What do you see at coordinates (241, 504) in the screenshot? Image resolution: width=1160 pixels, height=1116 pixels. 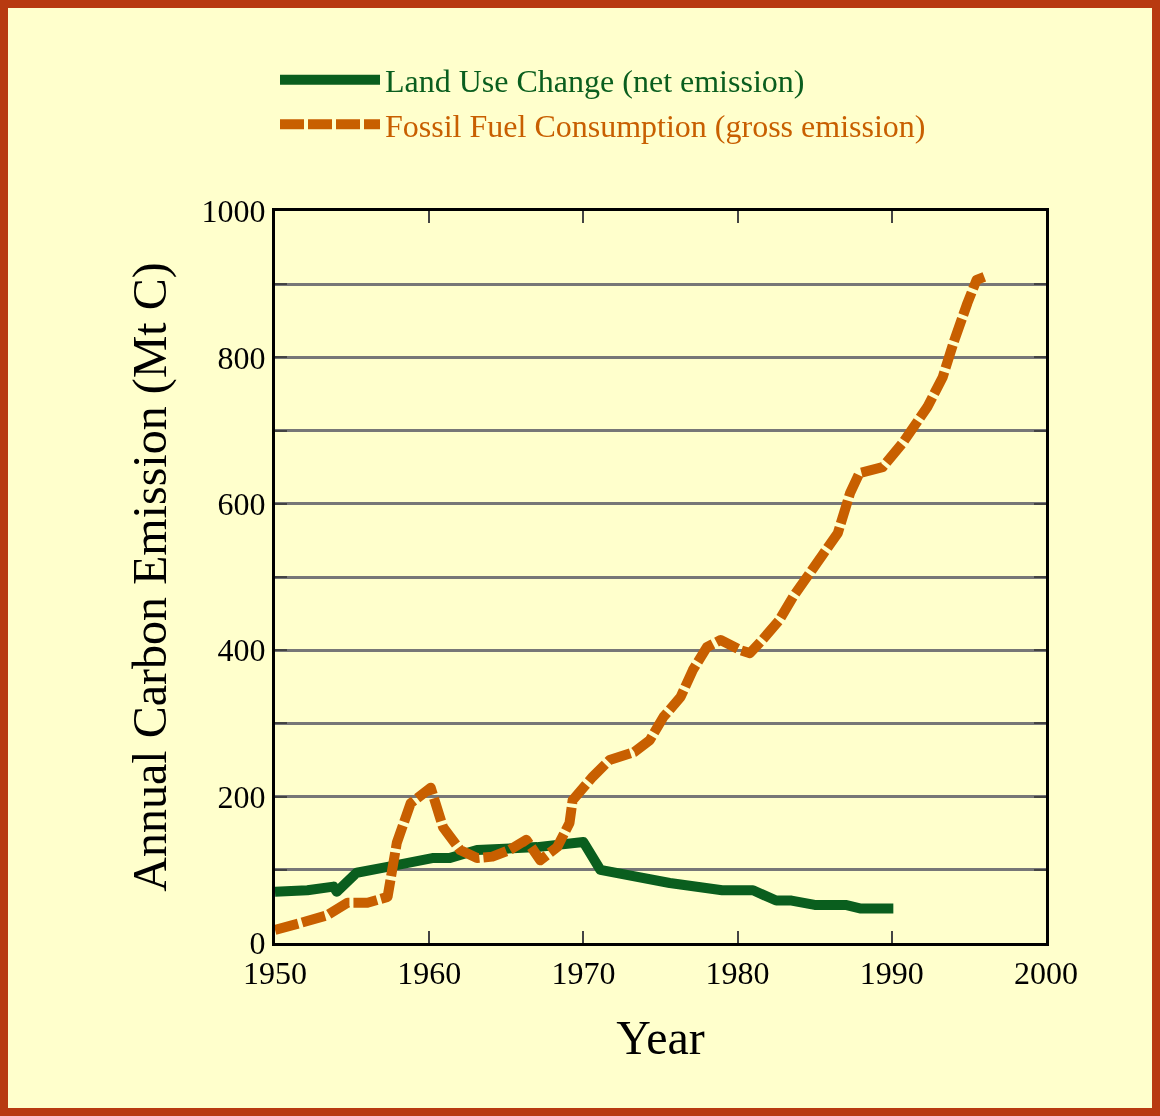 I see `y-tick-label: 600` at bounding box center [241, 504].